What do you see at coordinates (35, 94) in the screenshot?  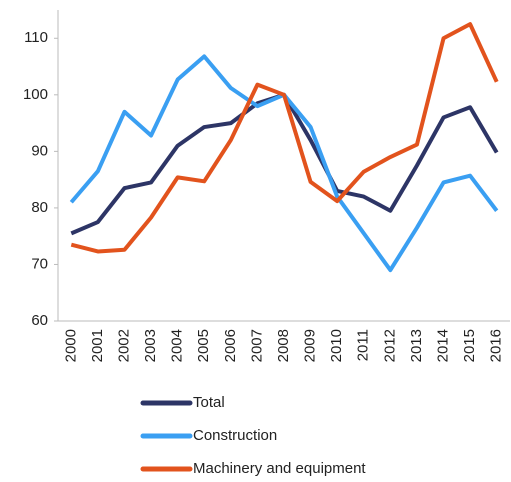 I see `y-tick-label: 100` at bounding box center [35, 94].